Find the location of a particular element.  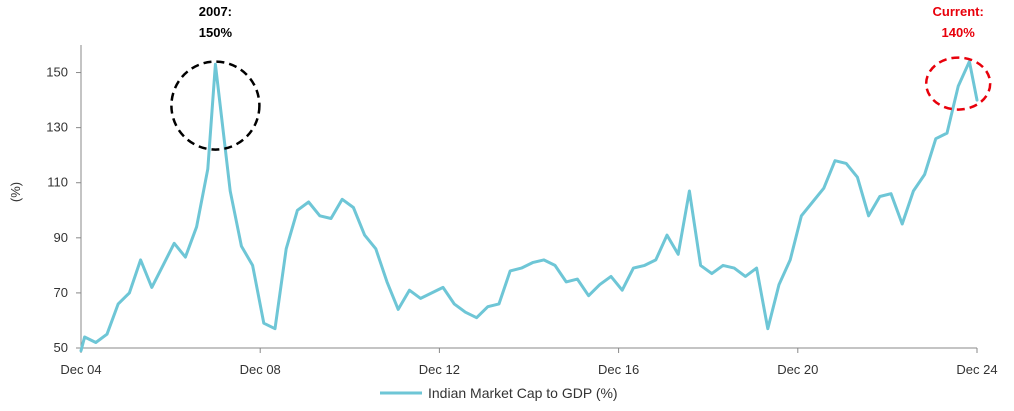

annotation-label: Current: is located at coordinates (958, 11).